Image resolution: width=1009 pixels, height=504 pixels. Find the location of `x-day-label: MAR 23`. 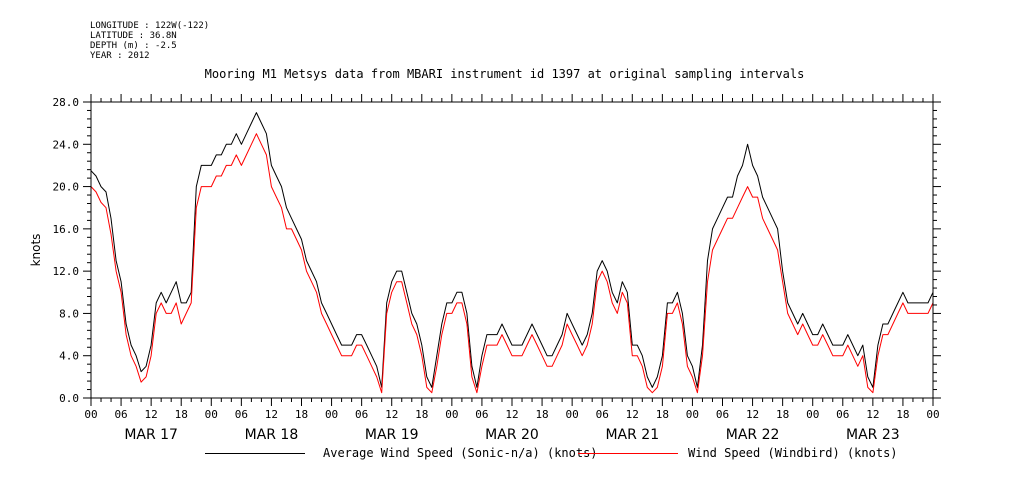

x-day-label: MAR 23 is located at coordinates (873, 435).